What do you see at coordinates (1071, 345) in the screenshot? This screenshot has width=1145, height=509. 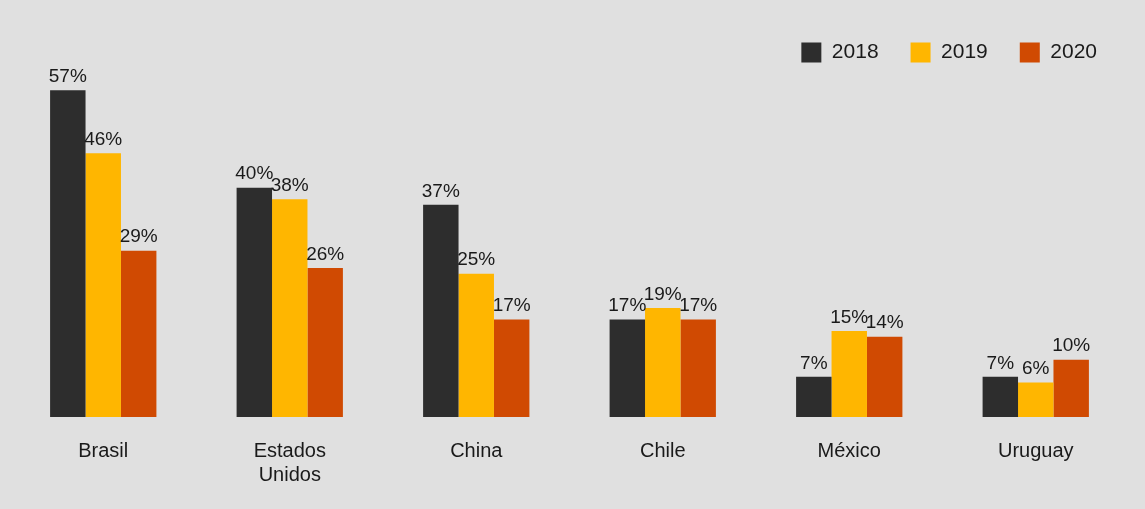 I see `data-label: 10%` at bounding box center [1071, 345].